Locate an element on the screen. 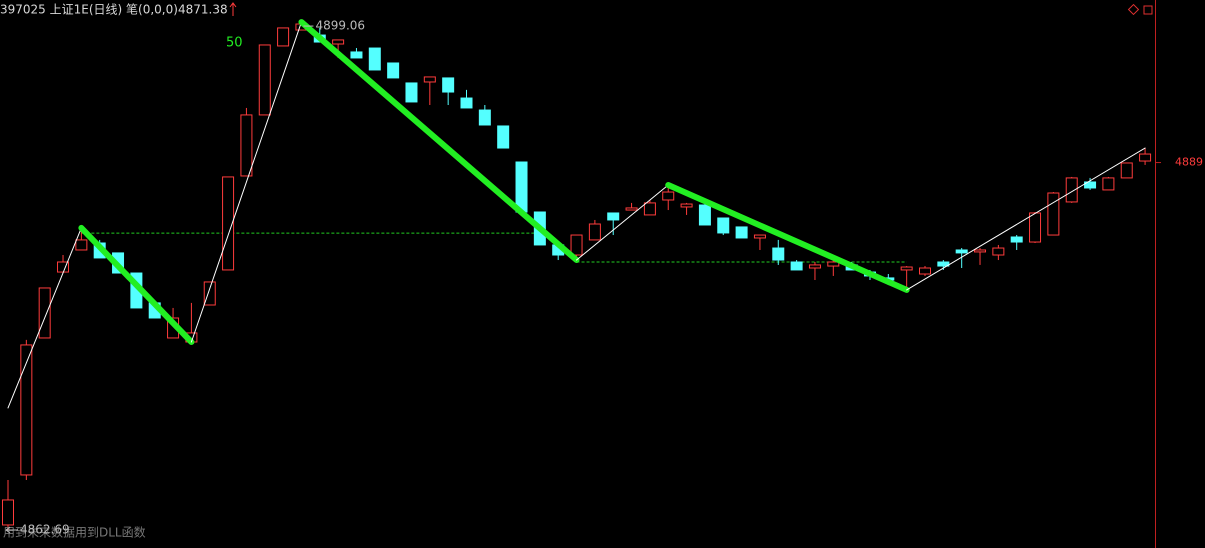  up-arrow is located at coordinates (233, 5).